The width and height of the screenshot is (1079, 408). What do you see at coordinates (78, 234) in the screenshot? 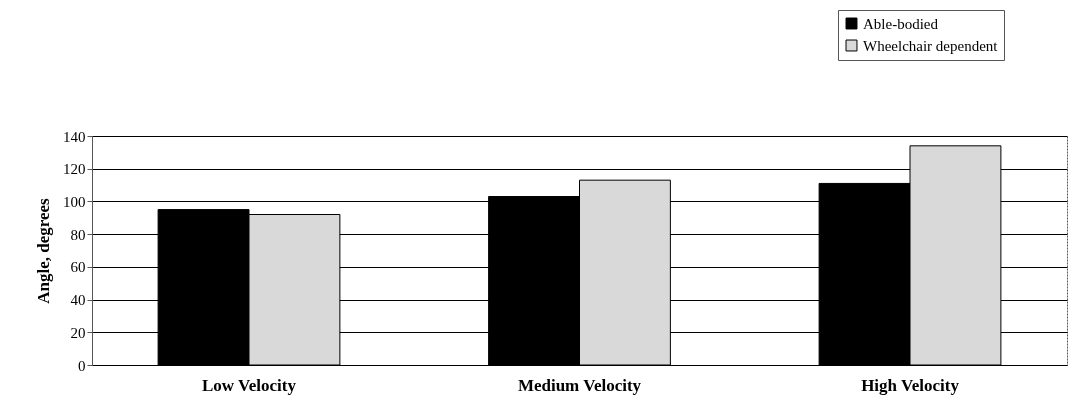
I see `y-tick-label: 80` at bounding box center [78, 234].